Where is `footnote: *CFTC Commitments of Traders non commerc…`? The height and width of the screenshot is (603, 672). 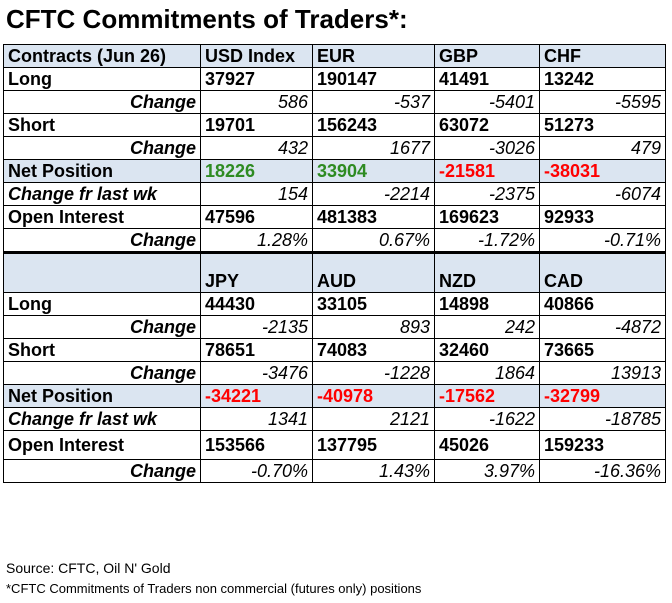 footnote: *CFTC Commitments of Traders non commerc… is located at coordinates (214, 588).